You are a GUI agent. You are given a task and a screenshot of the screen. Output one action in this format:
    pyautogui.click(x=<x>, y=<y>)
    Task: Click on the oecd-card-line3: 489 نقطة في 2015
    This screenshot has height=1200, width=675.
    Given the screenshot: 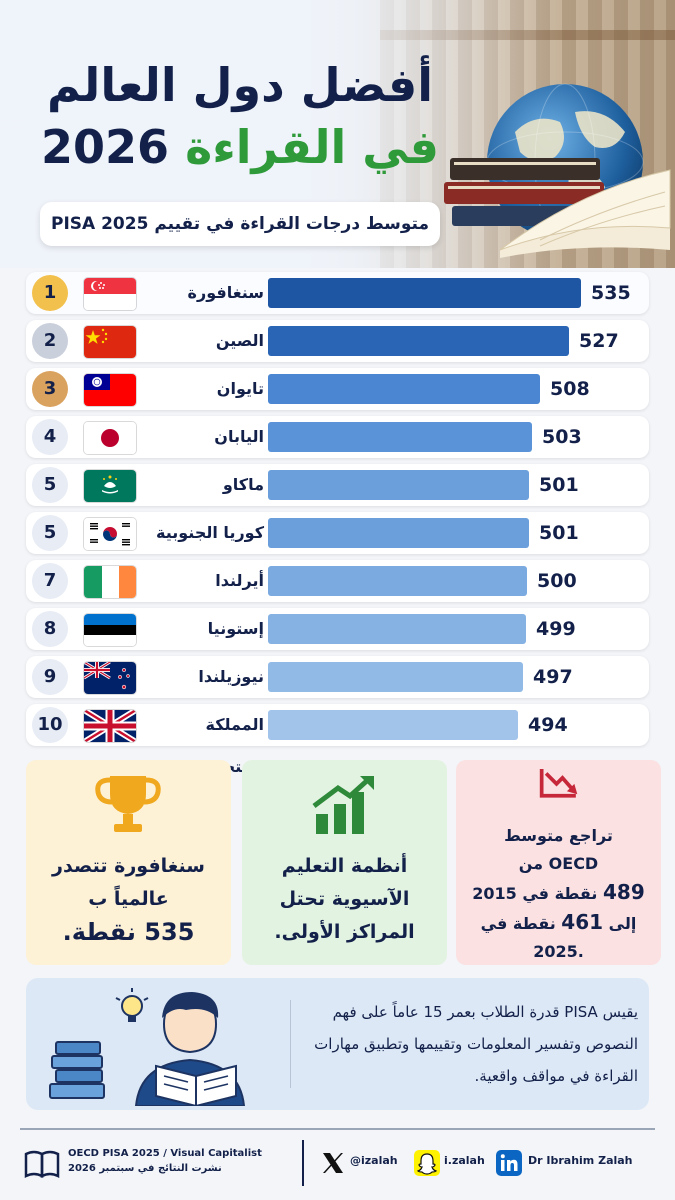 What is the action you would take?
    pyautogui.click(x=558, y=893)
    